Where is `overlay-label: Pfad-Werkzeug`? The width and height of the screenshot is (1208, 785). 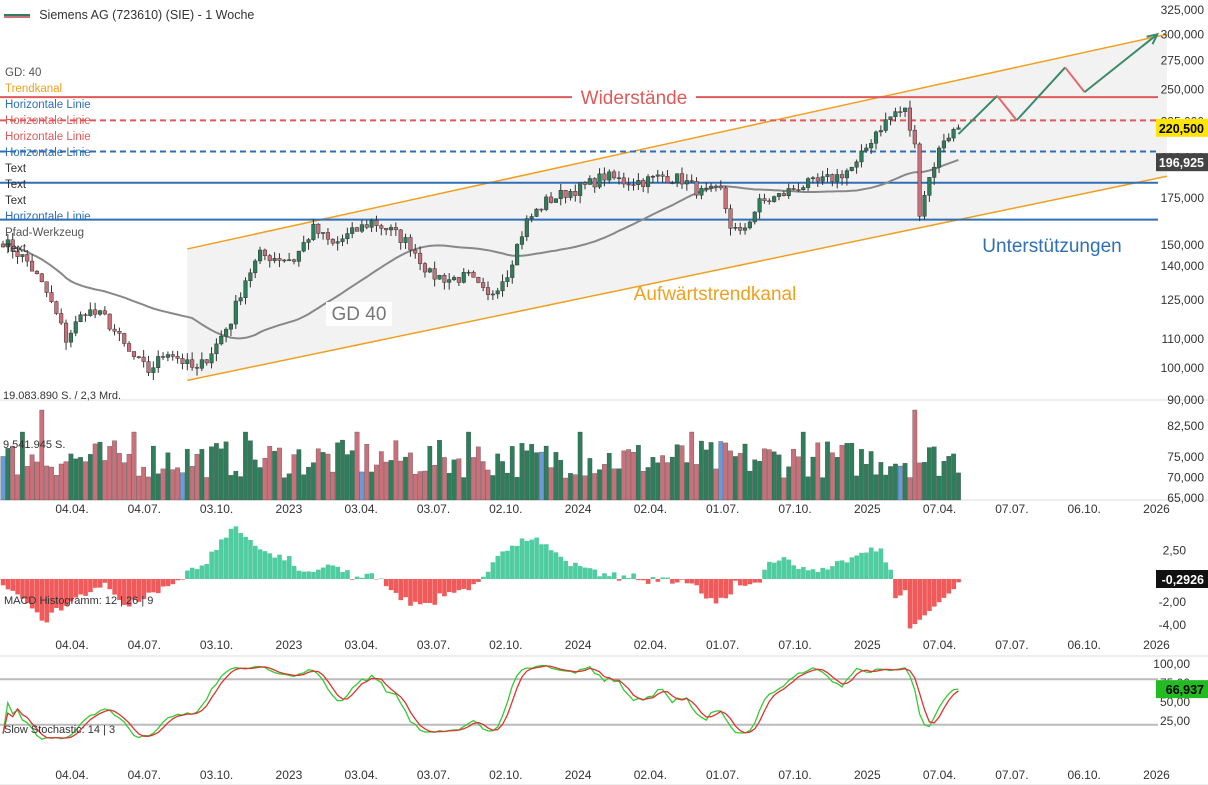
overlay-label: Pfad-Werkzeug is located at coordinates (45, 233).